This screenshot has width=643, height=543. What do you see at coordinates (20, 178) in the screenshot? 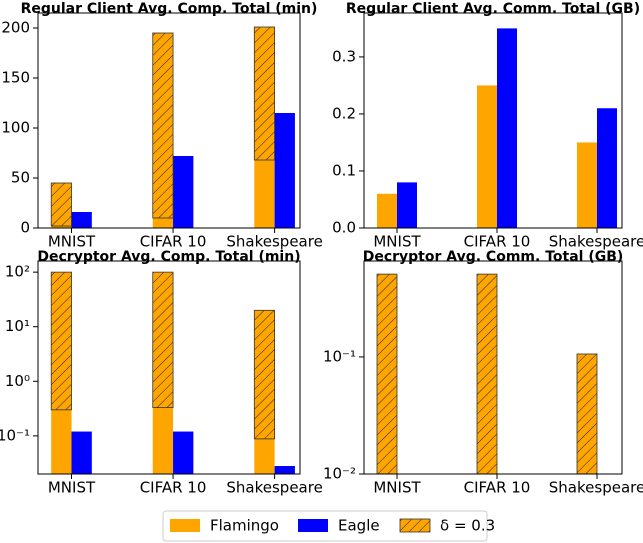
I see `y-tick-label: 50` at bounding box center [20, 178].